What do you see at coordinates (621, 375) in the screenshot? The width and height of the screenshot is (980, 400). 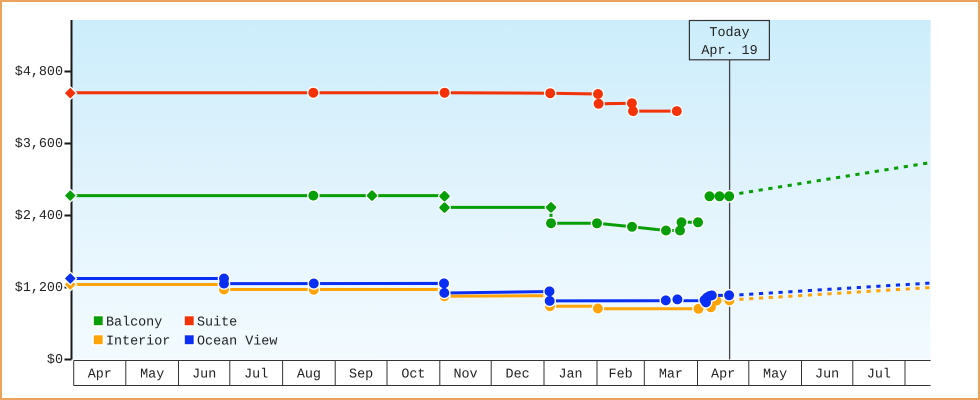 I see `svg-text: Feb` at bounding box center [621, 375].